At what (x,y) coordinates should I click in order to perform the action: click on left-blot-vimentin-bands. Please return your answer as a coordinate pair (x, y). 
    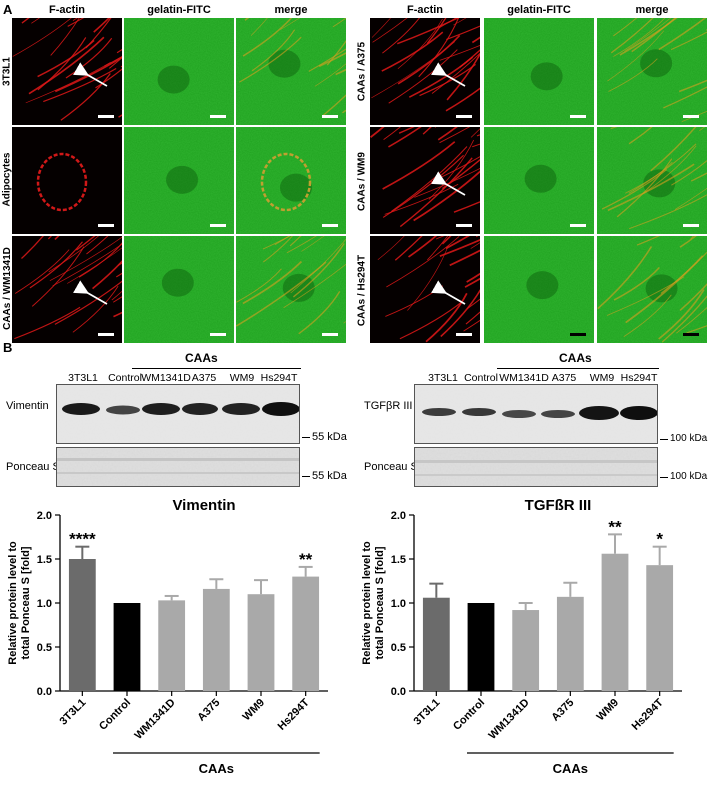
    Looking at the image, I should click on (178, 414).